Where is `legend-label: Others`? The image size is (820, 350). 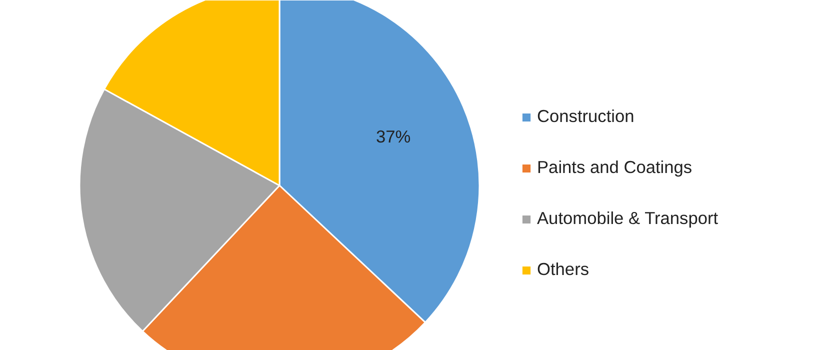 legend-label: Others is located at coordinates (563, 269).